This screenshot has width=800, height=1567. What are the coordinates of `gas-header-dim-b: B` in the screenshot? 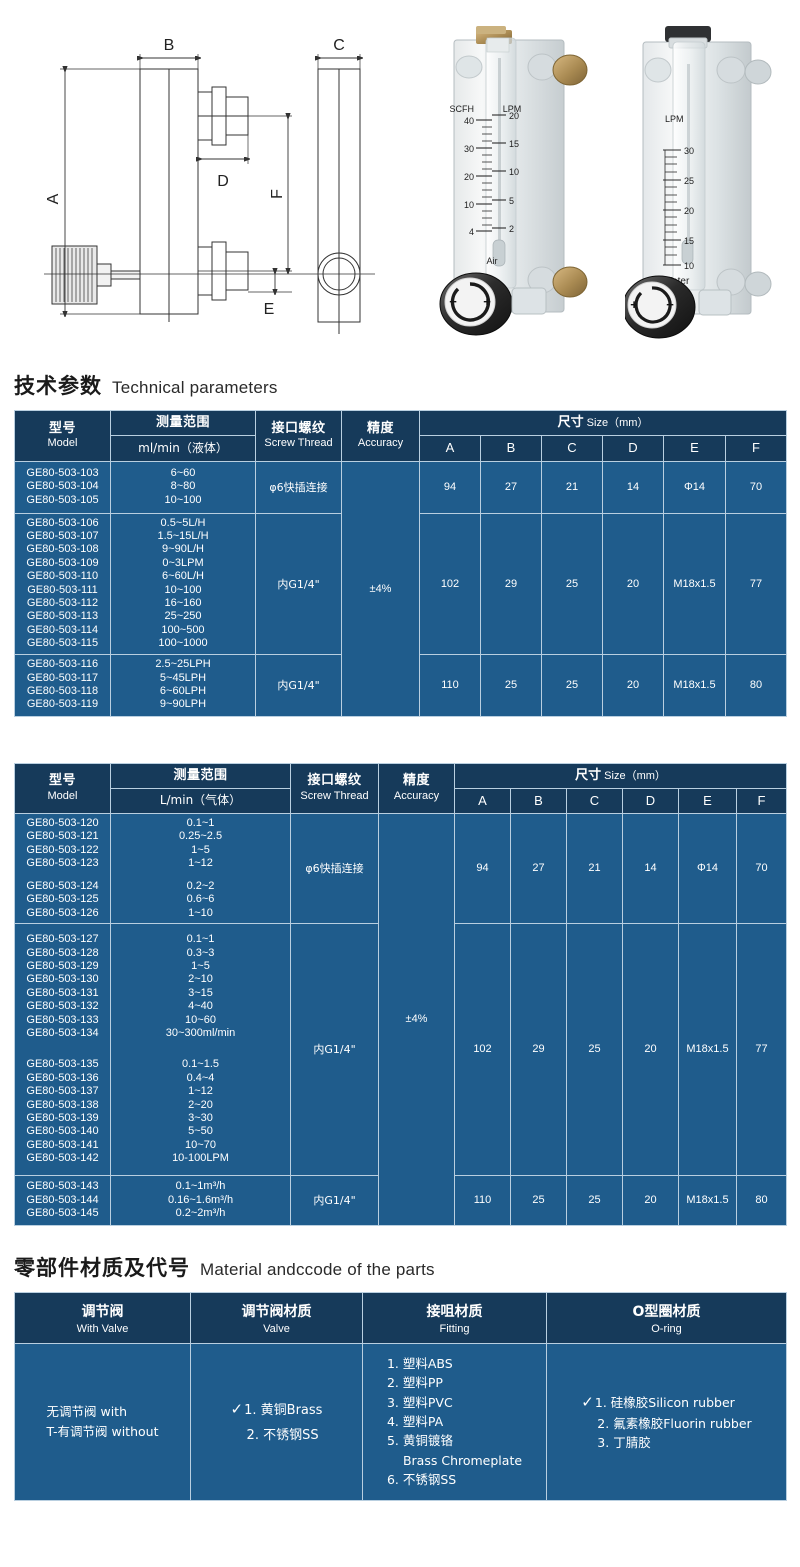 It's located at (538, 801).